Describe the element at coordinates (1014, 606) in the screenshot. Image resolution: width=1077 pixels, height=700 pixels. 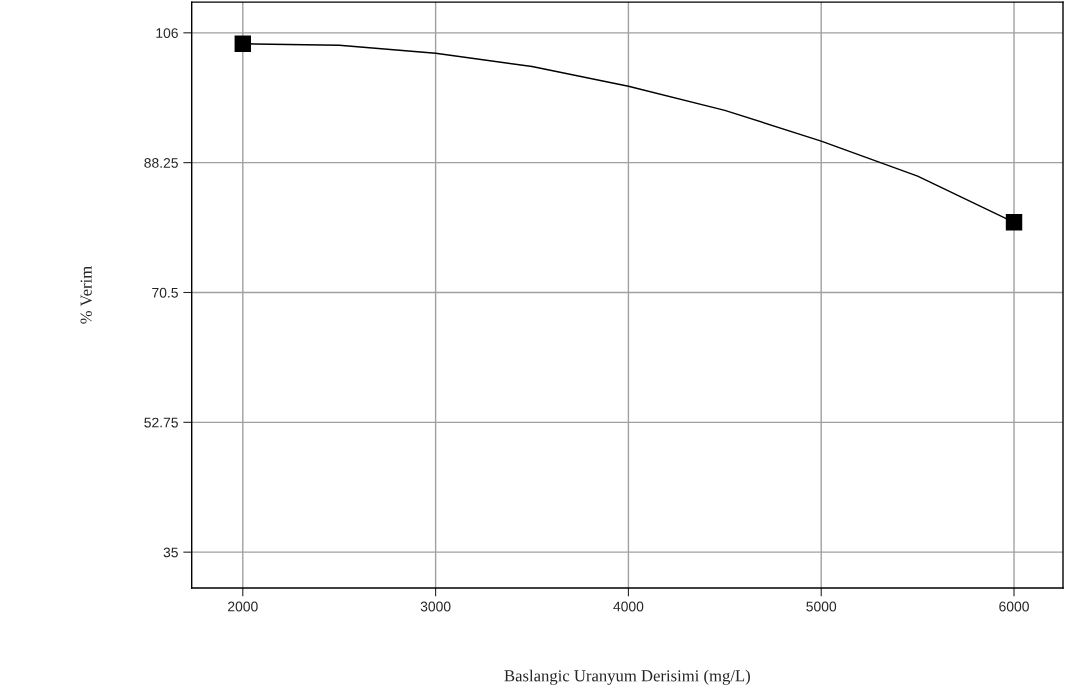
I see `x-tick-label: 6000` at that location.